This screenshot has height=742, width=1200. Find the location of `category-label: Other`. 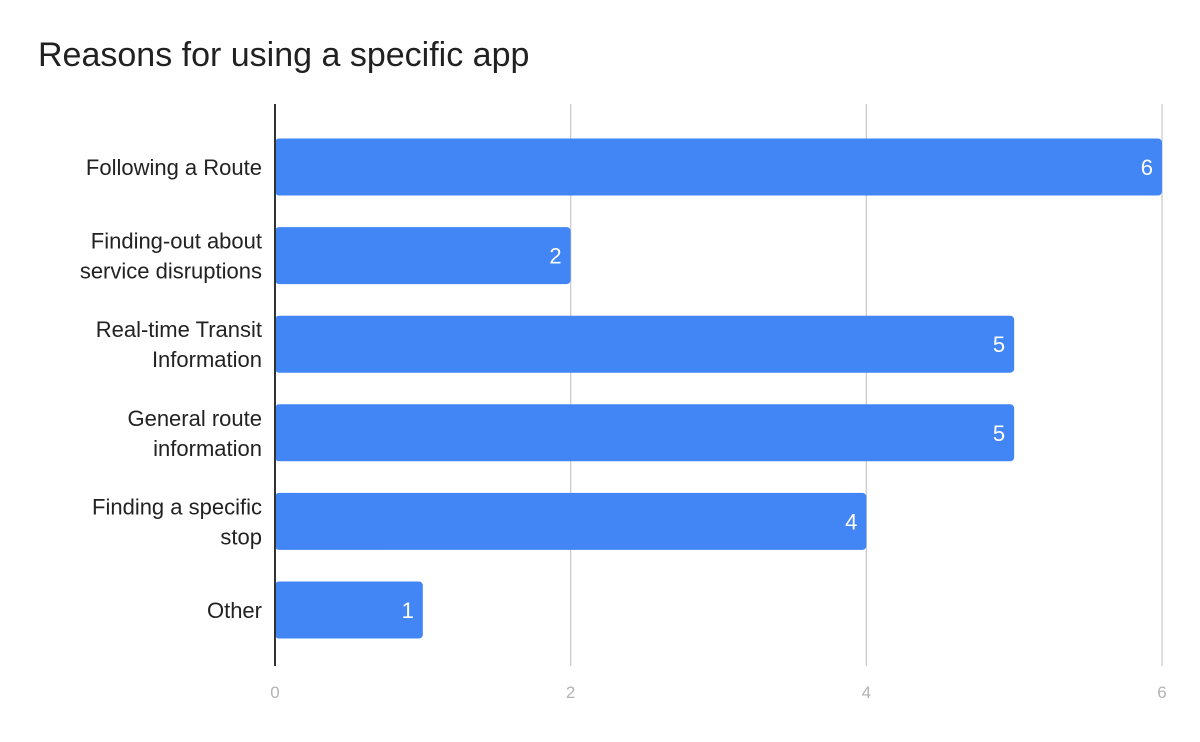

category-label: Other is located at coordinates (234, 610).